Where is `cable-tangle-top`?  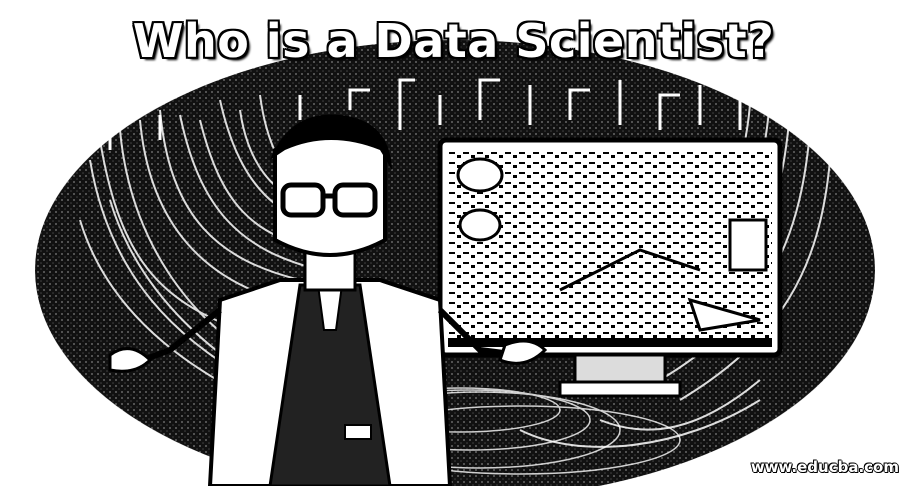 cable-tangle-top is located at coordinates (434, 114).